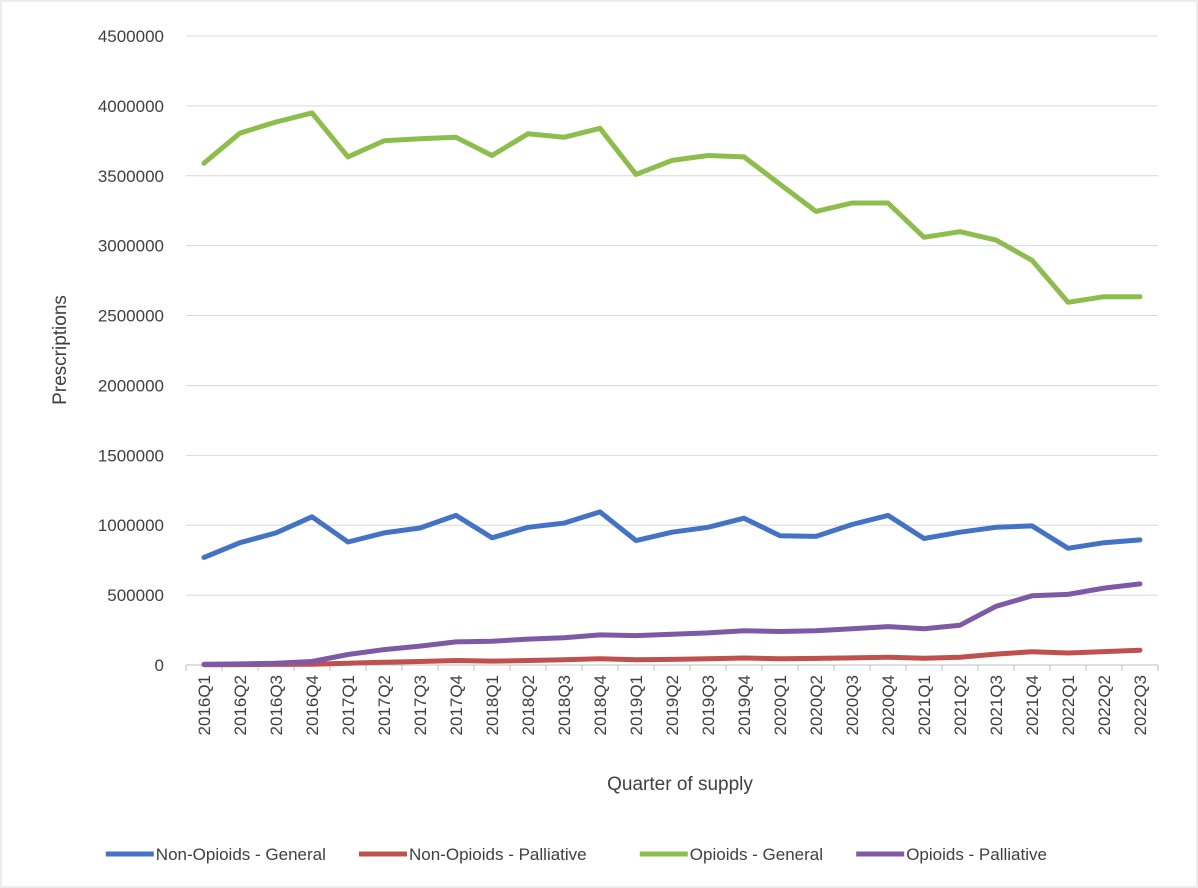 The width and height of the screenshot is (1198, 888). I want to click on x-tick-label: 2021Q2, so click(960, 705).